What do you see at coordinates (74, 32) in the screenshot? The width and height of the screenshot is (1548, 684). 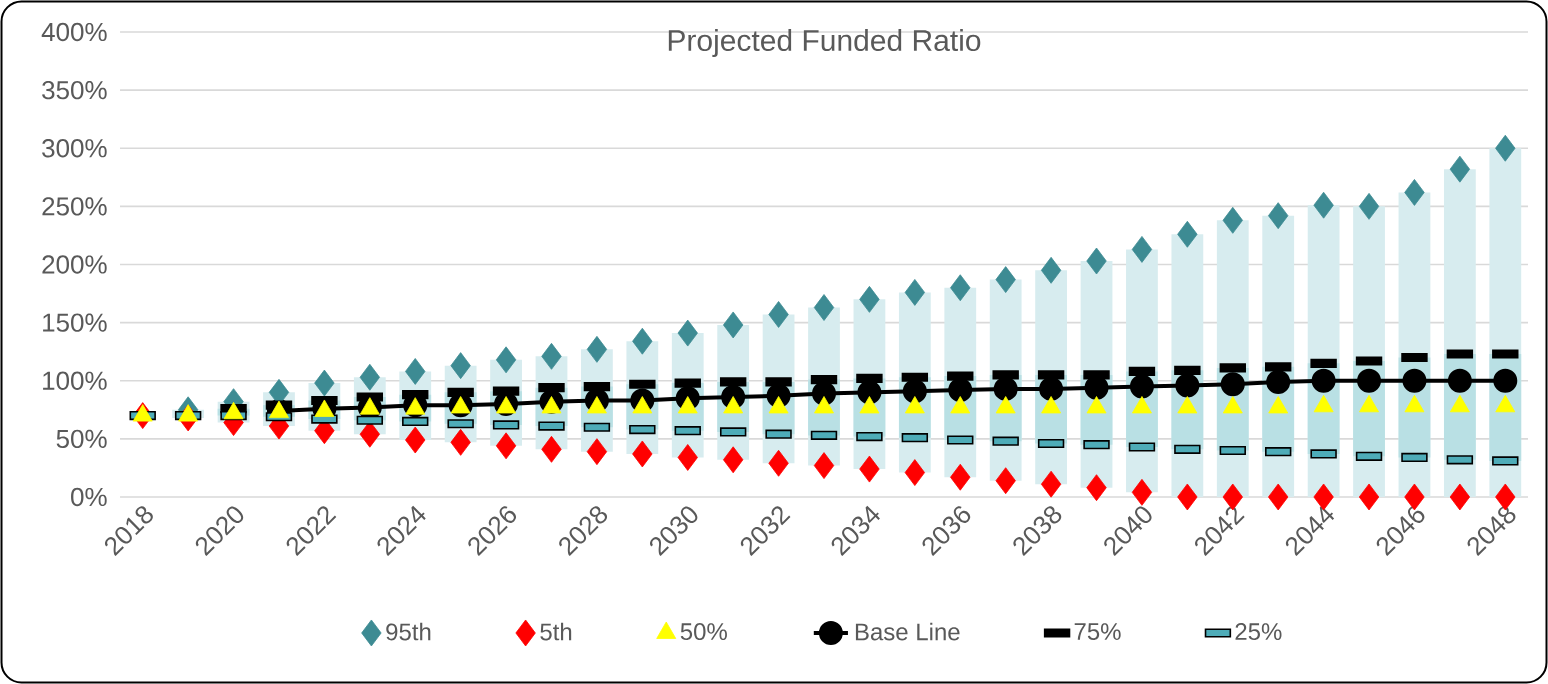 I see `y-tick-label: 400%` at bounding box center [74, 32].